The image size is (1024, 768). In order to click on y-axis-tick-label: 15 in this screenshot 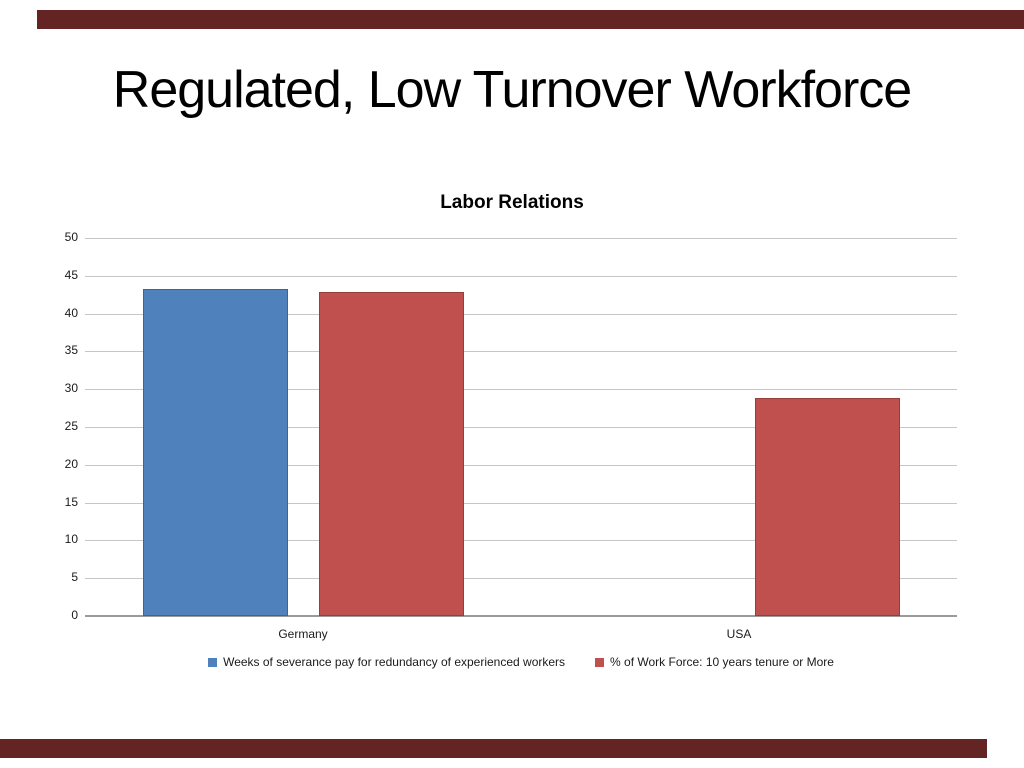, I will do `click(71, 501)`.